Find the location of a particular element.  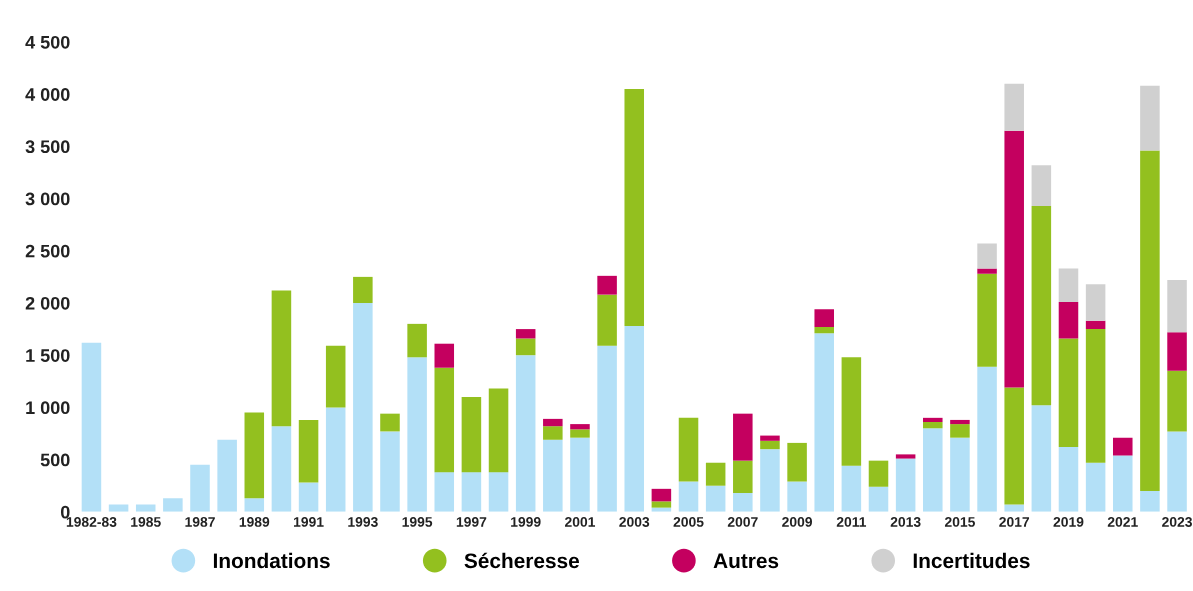

x-tick-label: 1997 is located at coordinates (471, 522).